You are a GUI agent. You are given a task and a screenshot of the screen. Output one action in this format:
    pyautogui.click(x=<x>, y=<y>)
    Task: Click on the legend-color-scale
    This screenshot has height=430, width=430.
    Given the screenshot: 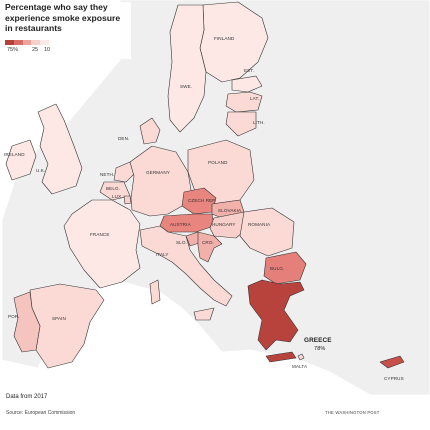 What is the action you would take?
    pyautogui.click(x=27, y=42)
    